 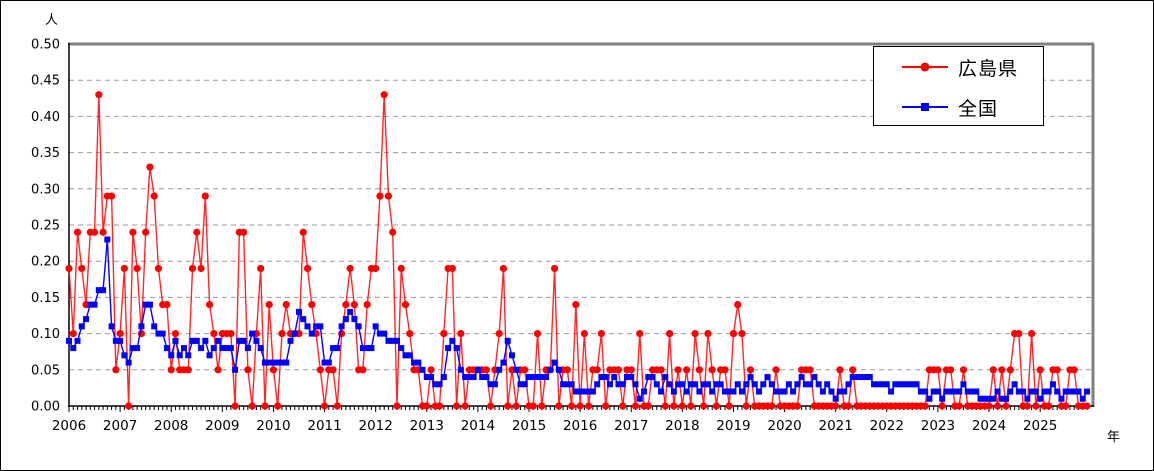 What do you see at coordinates (375, 426) in the screenshot?
I see `x-axis-year-label: 2012` at bounding box center [375, 426].